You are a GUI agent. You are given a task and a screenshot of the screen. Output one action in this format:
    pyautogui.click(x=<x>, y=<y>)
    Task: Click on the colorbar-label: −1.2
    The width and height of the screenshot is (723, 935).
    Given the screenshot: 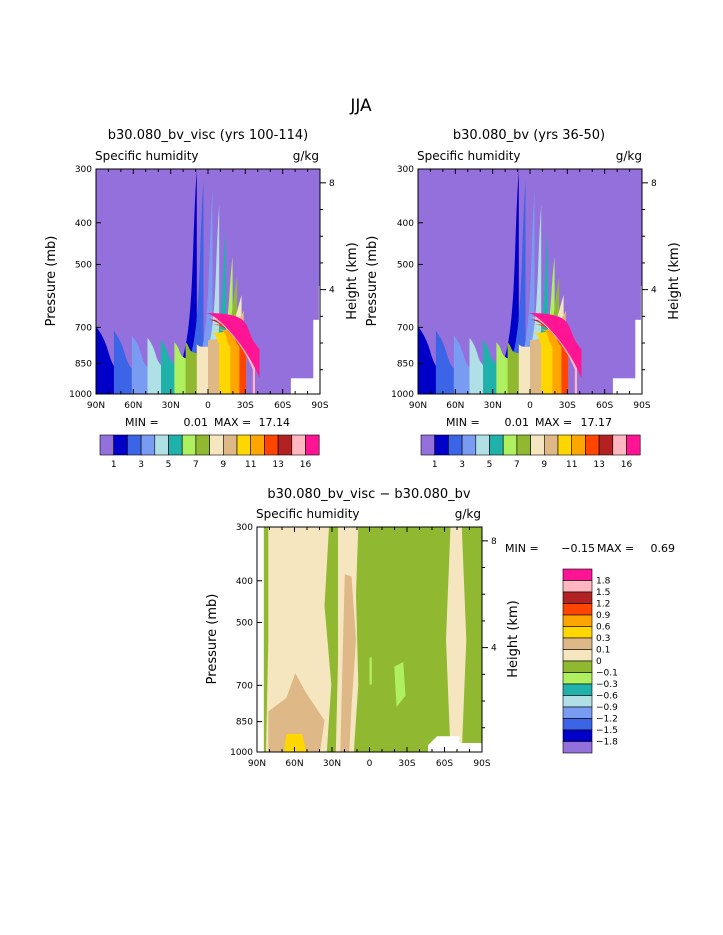 What is the action you would take?
    pyautogui.click(x=607, y=720)
    